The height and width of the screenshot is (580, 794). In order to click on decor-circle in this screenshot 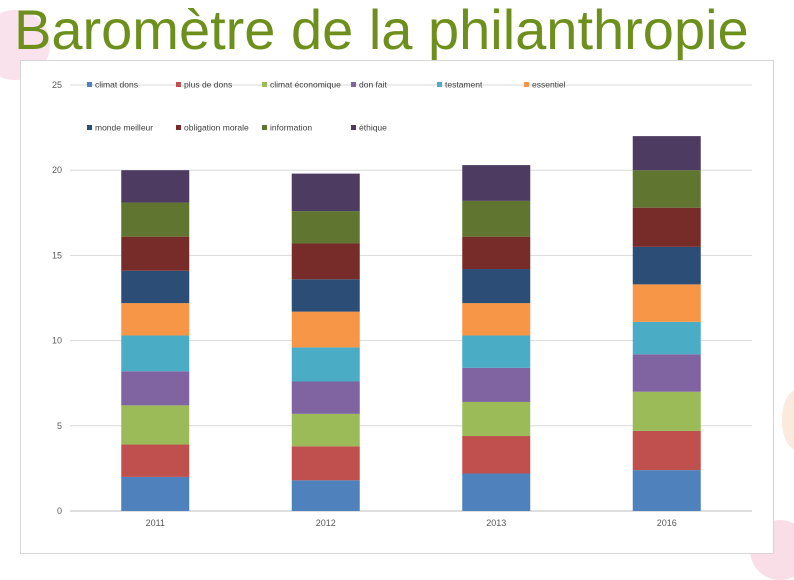, I will do `click(788, 420)`.